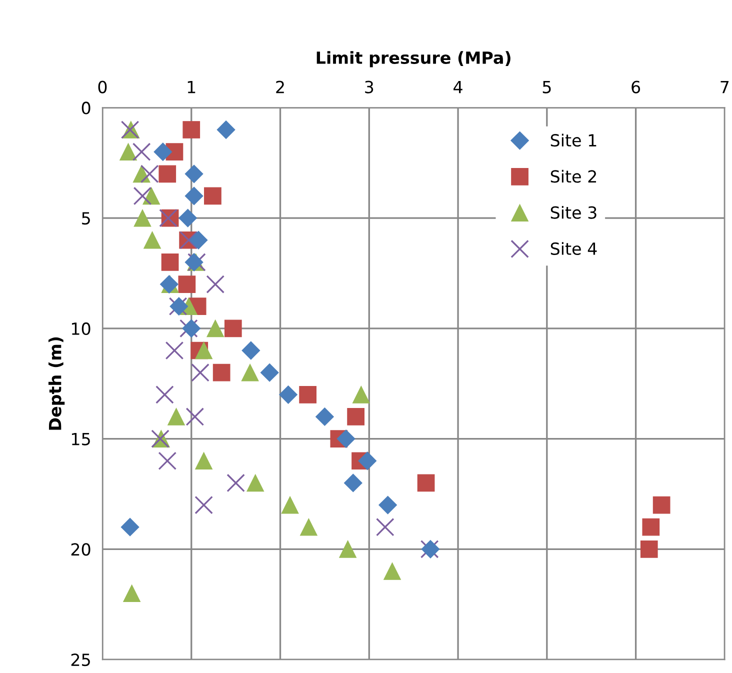 The height and width of the screenshot is (673, 732). What do you see at coordinates (81, 439) in the screenshot?
I see `y-tick-label: 15` at bounding box center [81, 439].